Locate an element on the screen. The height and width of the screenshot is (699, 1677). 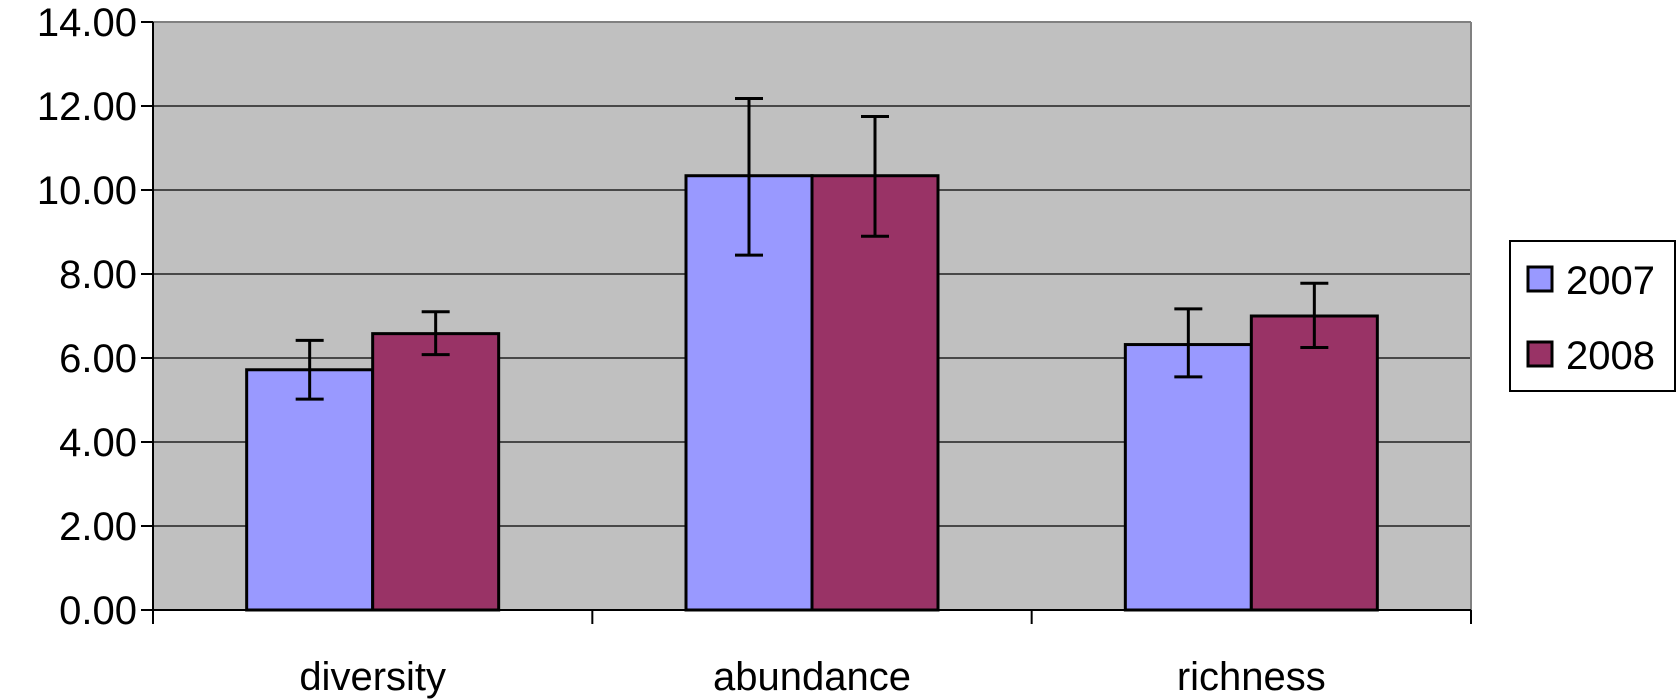
y-axis-tick-labels: 0.00 2.00 4.00 6.00 8.00 10.00 12.00 14.00 is located at coordinates (87, 317).